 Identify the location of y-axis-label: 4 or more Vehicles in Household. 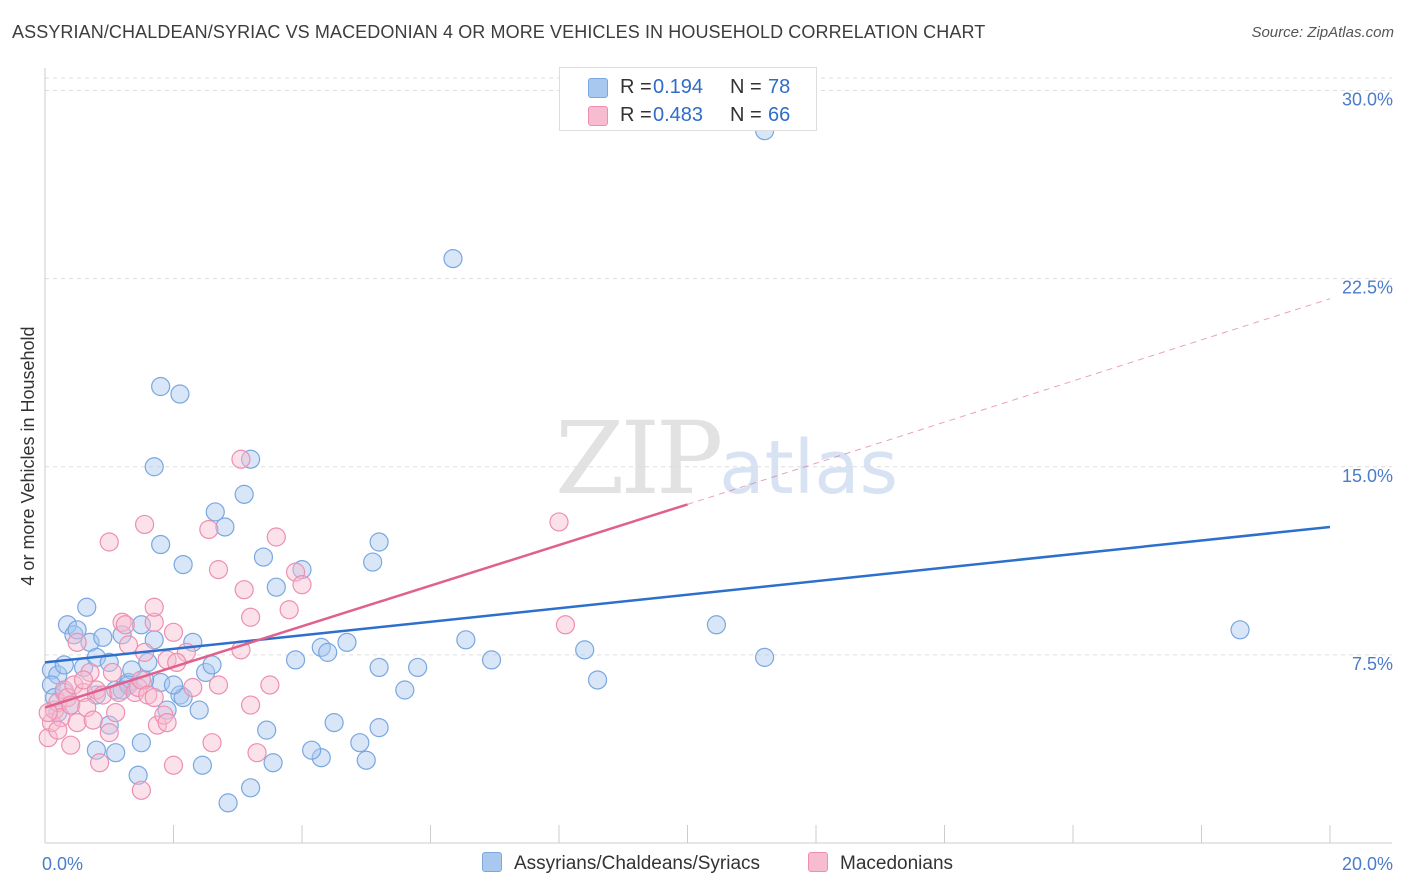
(28, 455).